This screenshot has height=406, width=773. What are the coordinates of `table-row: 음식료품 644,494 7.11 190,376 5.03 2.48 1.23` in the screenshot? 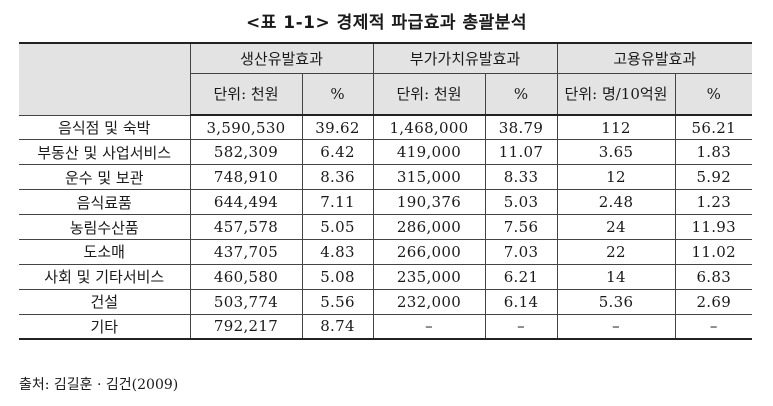 It's located at (385, 202).